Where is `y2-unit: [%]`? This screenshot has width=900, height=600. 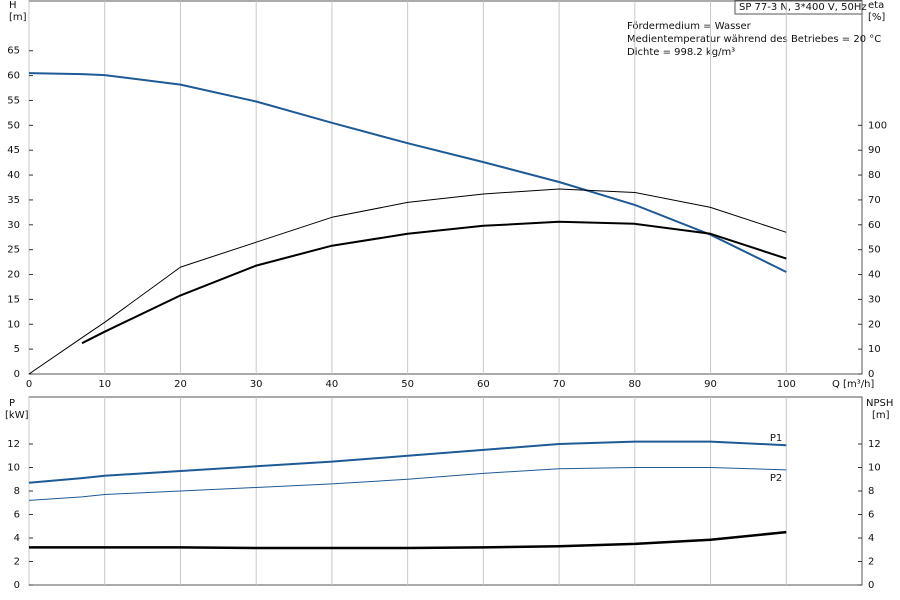
y2-unit: [%] is located at coordinates (876, 17).